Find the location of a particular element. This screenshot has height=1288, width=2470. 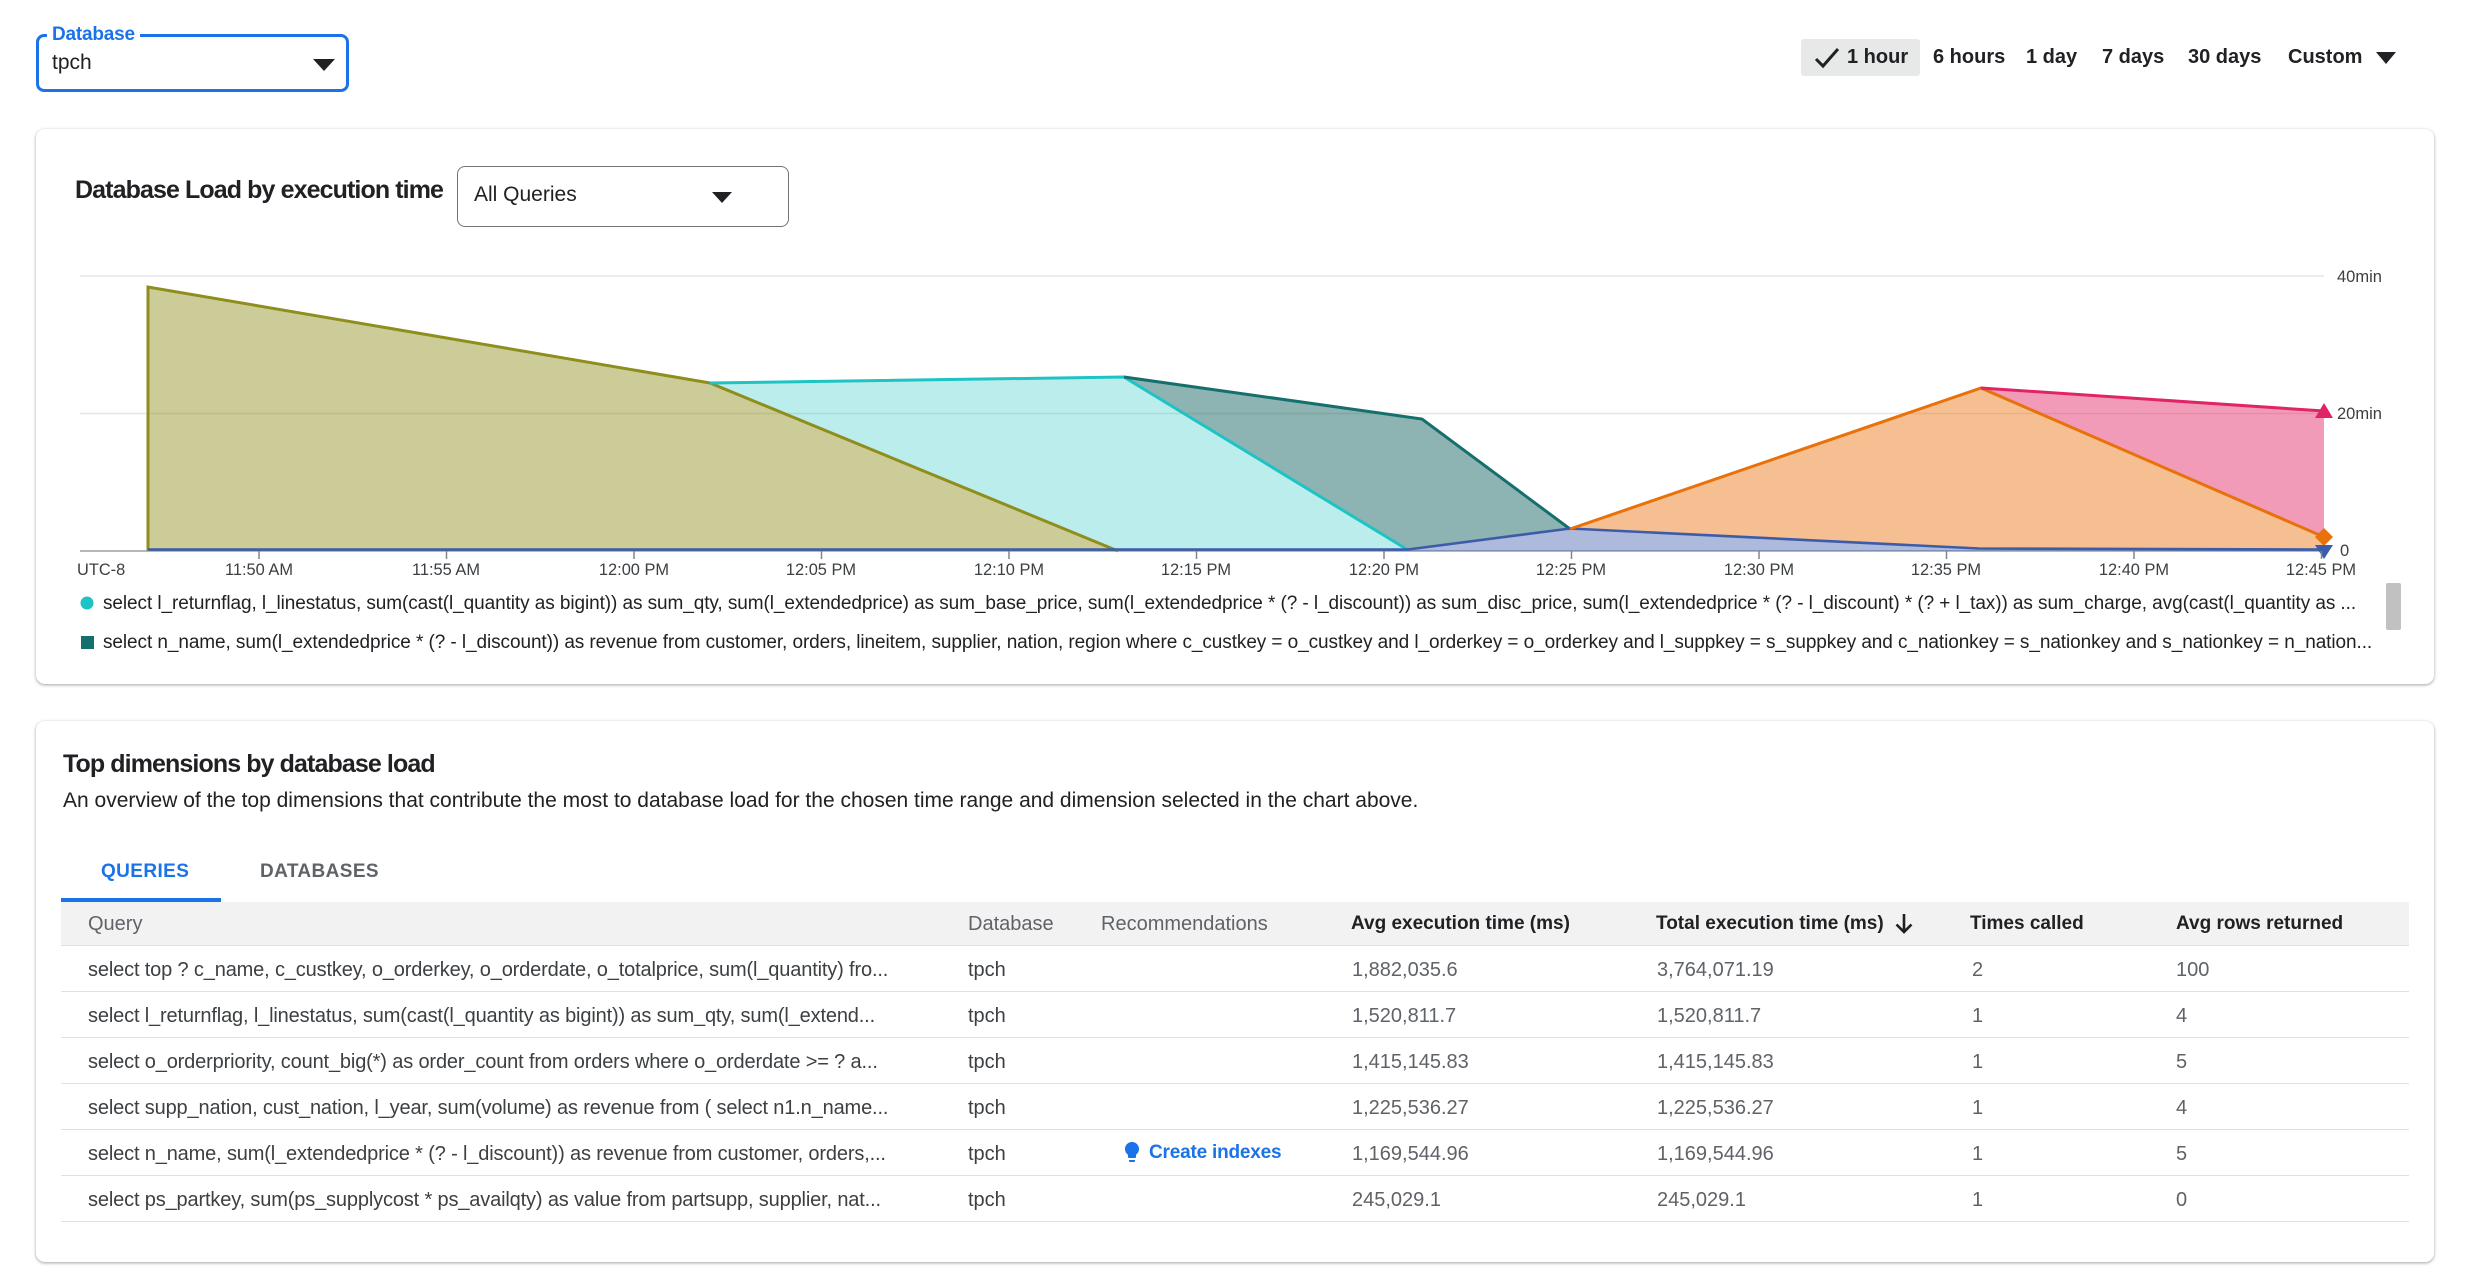

svg-text: 11:50 AM is located at coordinates (259, 570).